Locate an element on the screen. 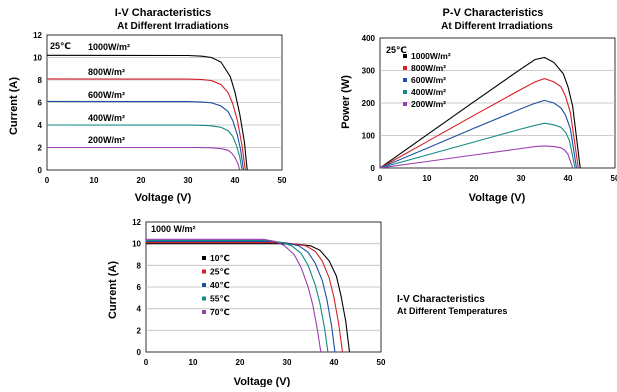 The width and height of the screenshot is (617, 392). chart3-x-tick-label: 40 is located at coordinates (334, 362).